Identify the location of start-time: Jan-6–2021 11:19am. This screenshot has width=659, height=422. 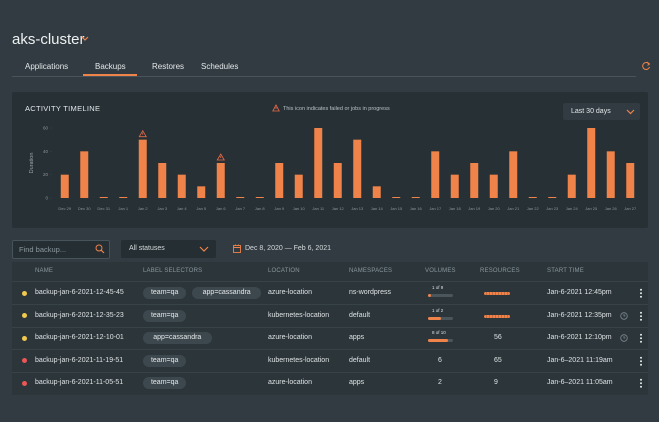
(580, 360).